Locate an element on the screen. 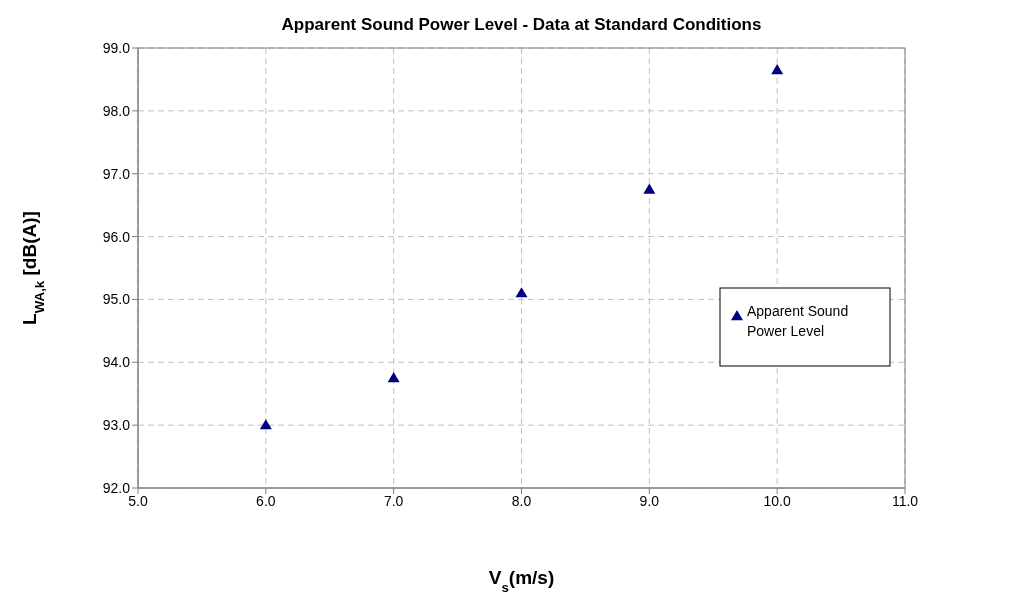  y-tick-label: 92.0 is located at coordinates (116, 487).